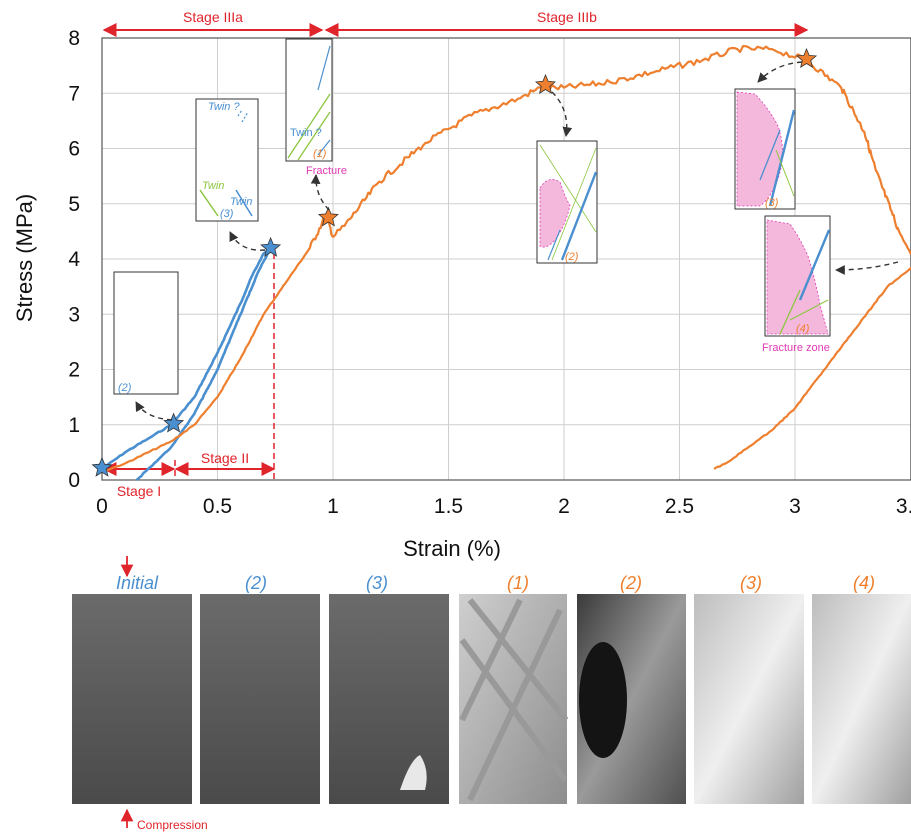 Image resolution: width=911 pixels, height=836 pixels. What do you see at coordinates (74, 204) in the screenshot?
I see `y-tick-label-5: 5` at bounding box center [74, 204].